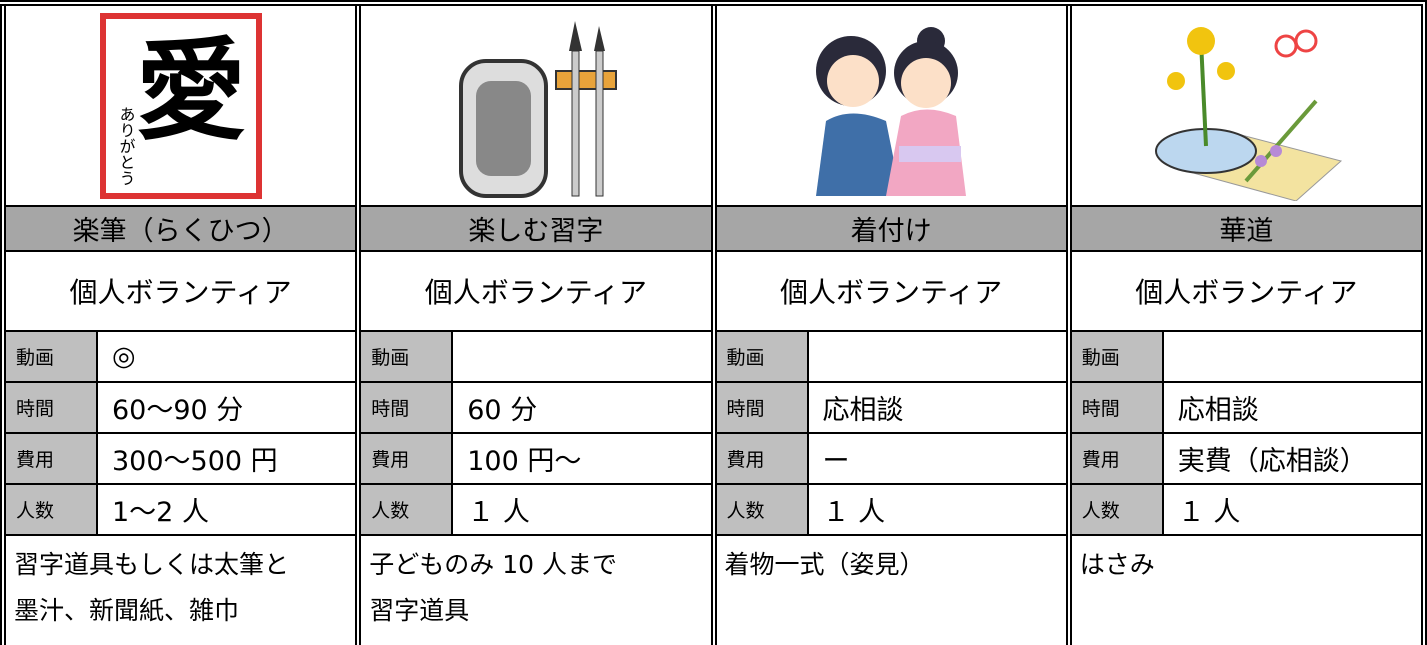 Image resolution: width=1427 pixels, height=645 pixels. Describe the element at coordinates (419, 610) in the screenshot. I see `note-line: 習字道具` at that location.